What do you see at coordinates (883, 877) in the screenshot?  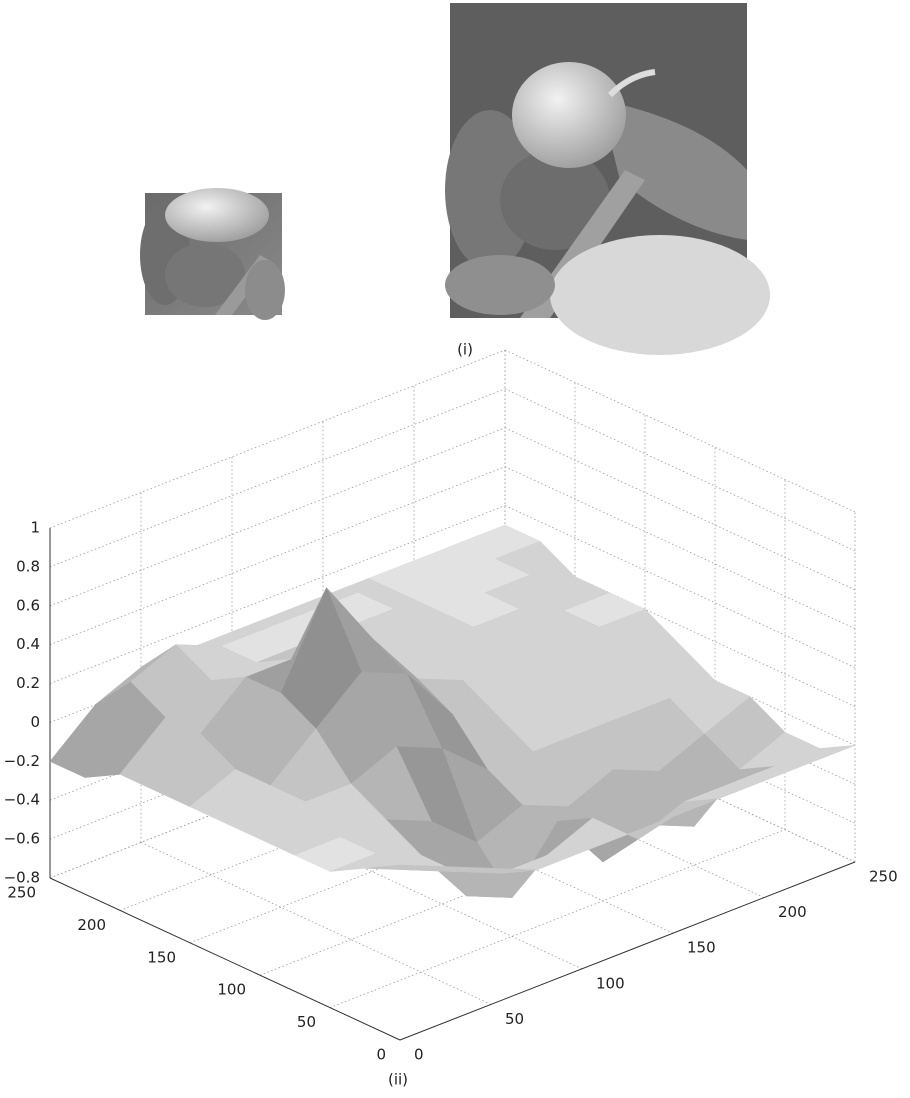 I see `x-tick-label: 250` at bounding box center [883, 877].